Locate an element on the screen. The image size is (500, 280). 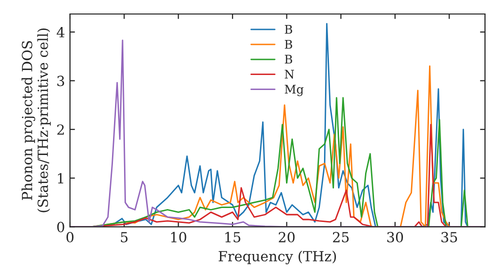
legend-label: Mg is located at coordinates (294, 90).